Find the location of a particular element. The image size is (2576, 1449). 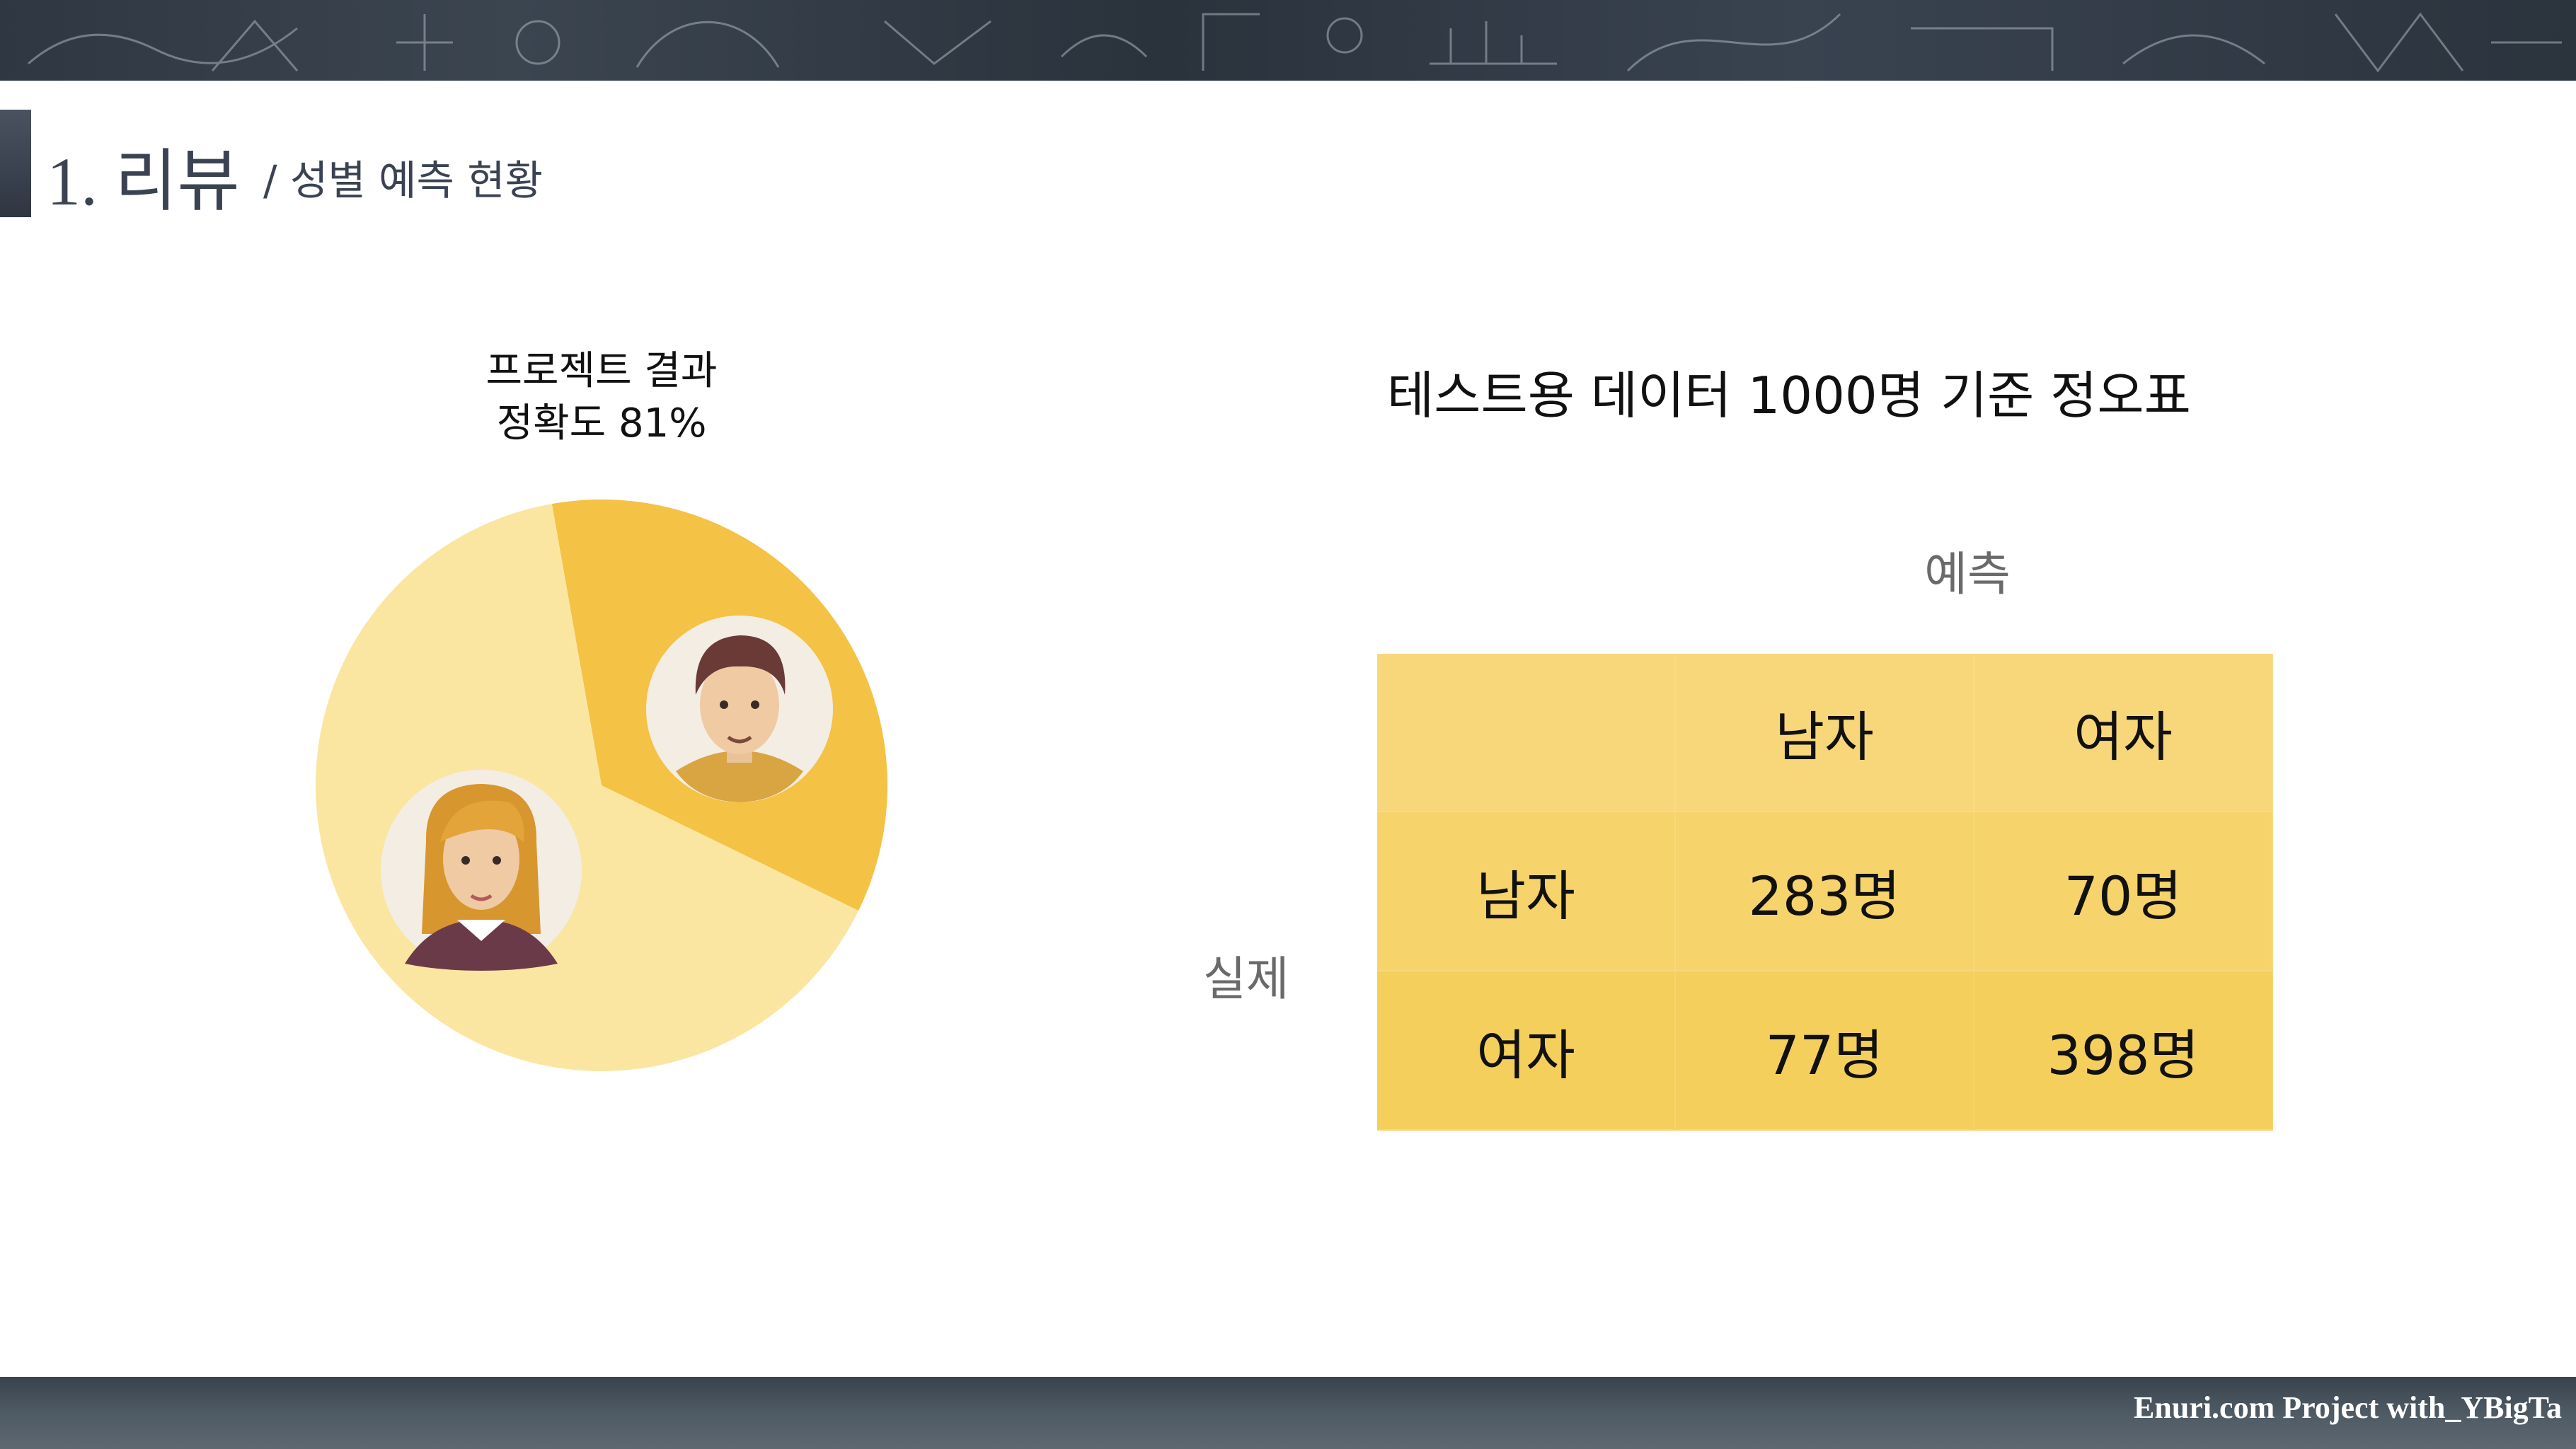

matrix-corner-cell is located at coordinates (1527, 733).